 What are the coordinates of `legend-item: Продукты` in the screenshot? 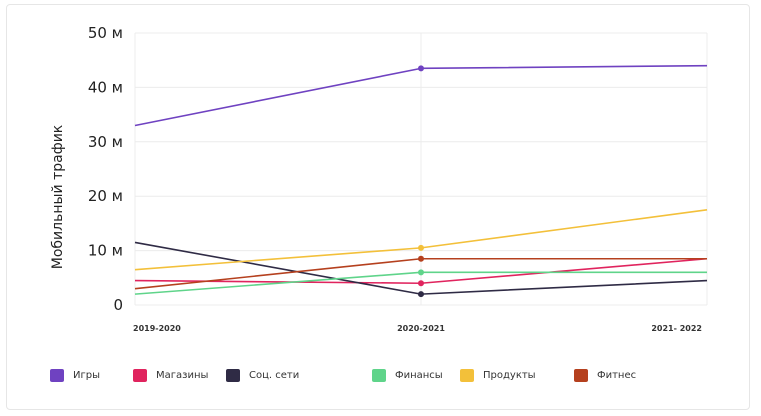 It's located at (498, 375).